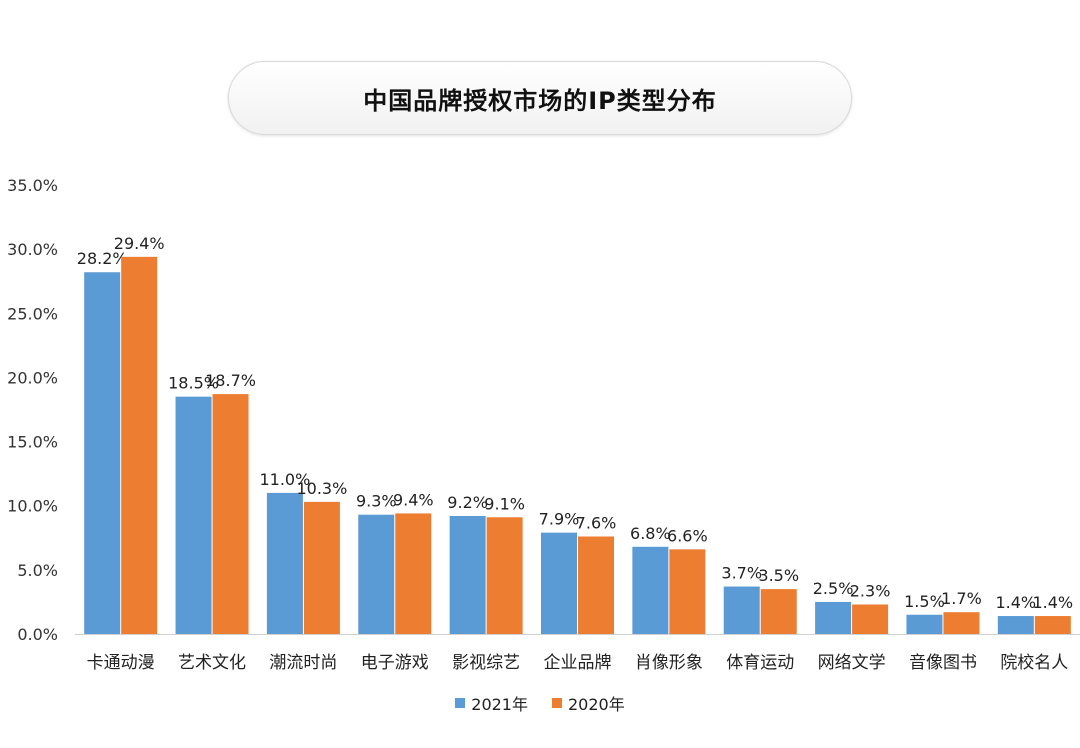 This screenshot has height=748, width=1080. Describe the element at coordinates (32, 442) in the screenshot. I see `y-tick-label: 15.0%` at that location.